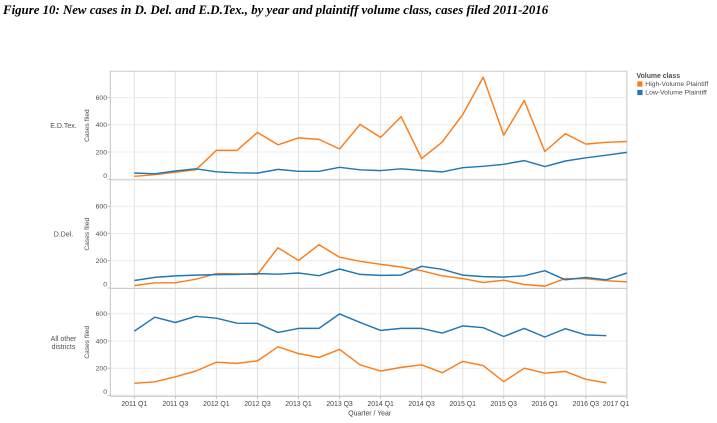 This screenshot has height=423, width=717. Describe the element at coordinates (64, 235) in the screenshot. I see `svg-text: D.Del.` at that location.